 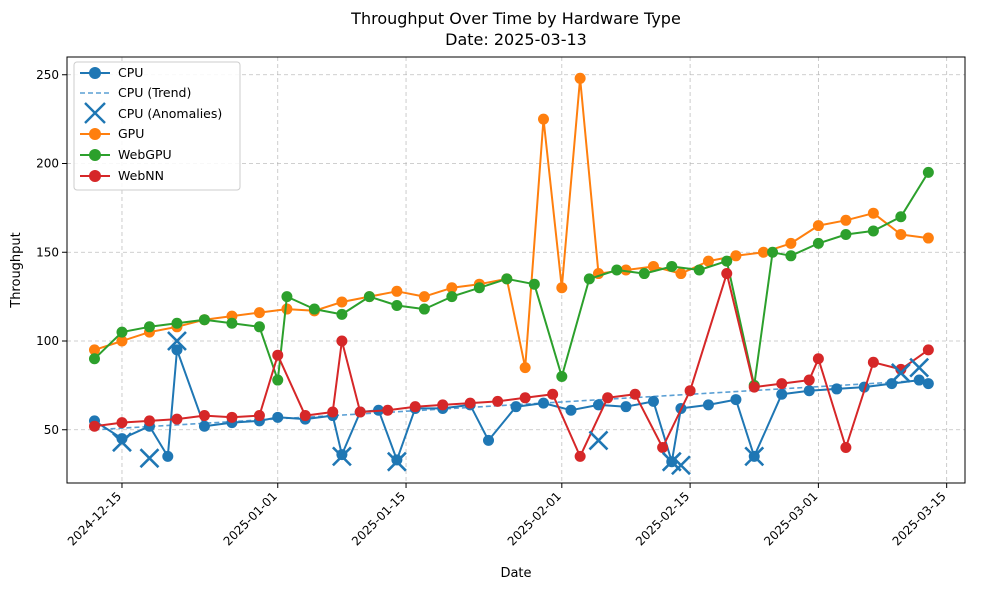 What do you see at coordinates (145, 154) in the screenshot?
I see `legend-label: WebGPU` at bounding box center [145, 154].